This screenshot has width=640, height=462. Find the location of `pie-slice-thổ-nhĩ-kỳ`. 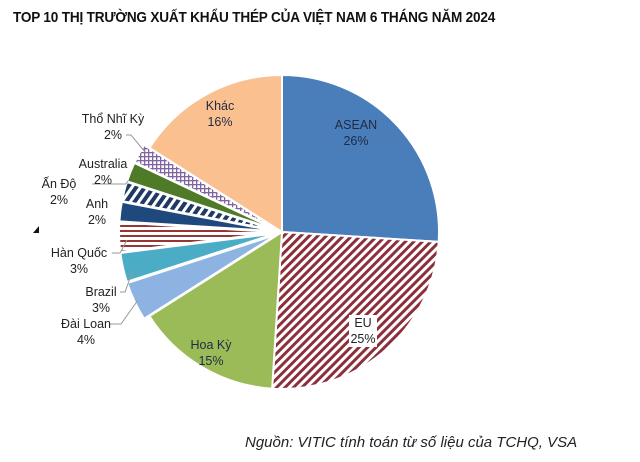

pie-slice-thổ-nhĩ-kỳ is located at coordinates (205, 187).